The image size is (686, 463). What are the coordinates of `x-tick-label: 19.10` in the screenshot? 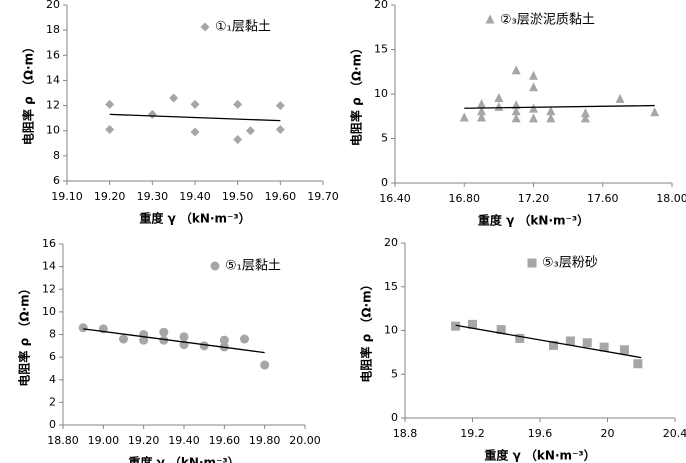 It's located at (67, 196).